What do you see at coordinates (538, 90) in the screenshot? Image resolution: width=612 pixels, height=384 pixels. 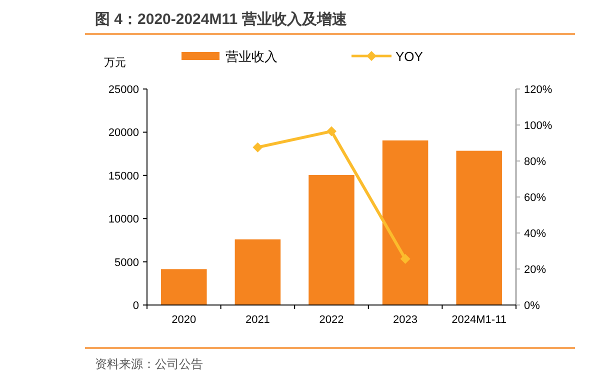 I see `y2-tick-label: 120%` at bounding box center [538, 90].